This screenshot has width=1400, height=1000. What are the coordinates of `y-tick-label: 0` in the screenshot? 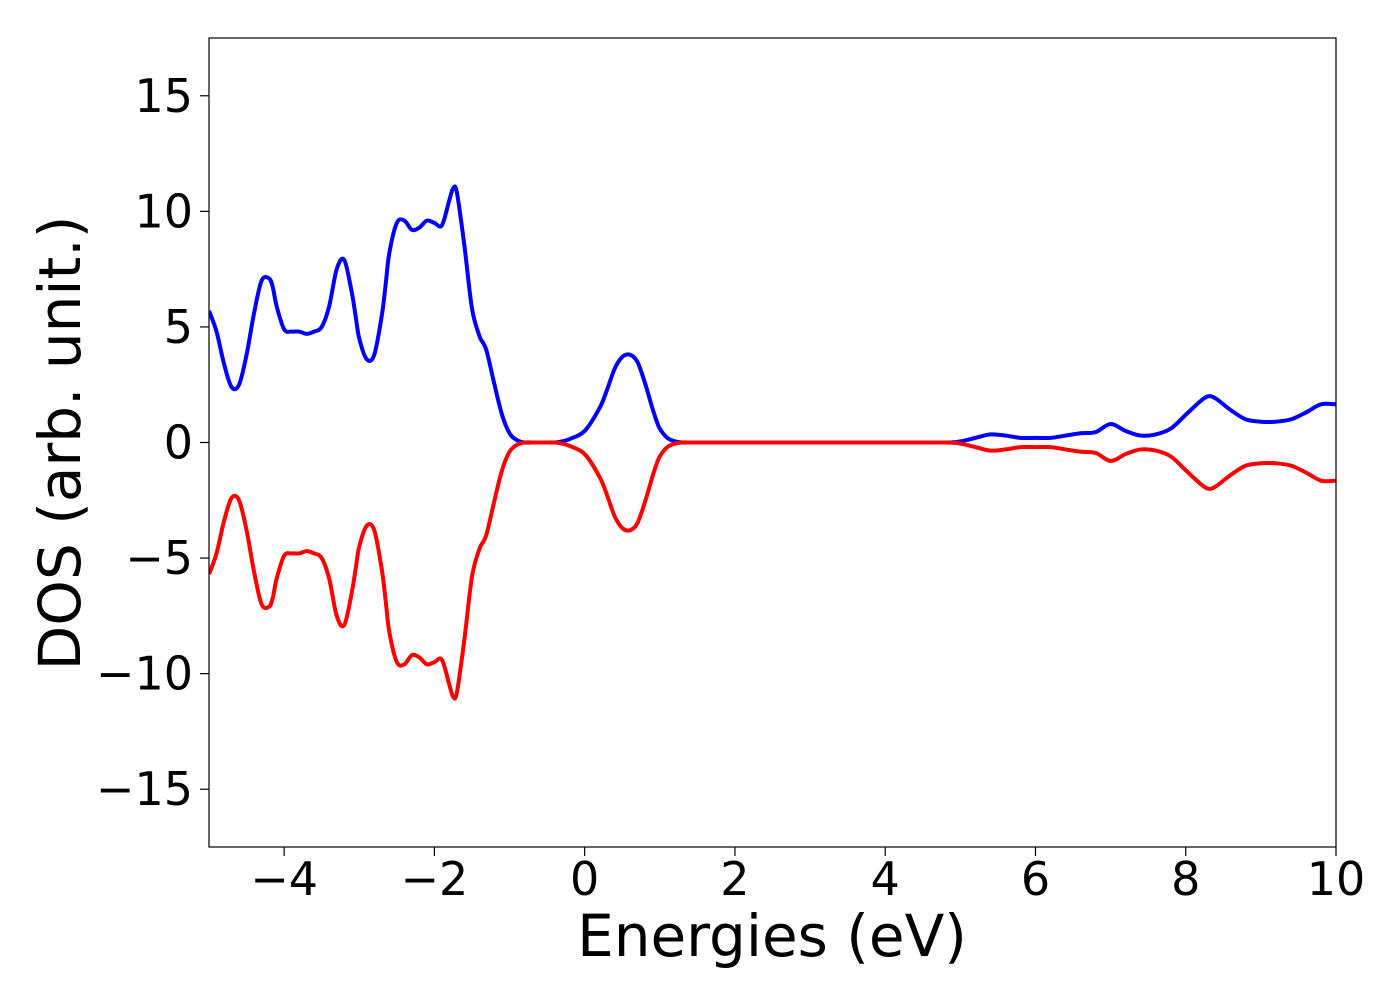 It's located at (178, 443).